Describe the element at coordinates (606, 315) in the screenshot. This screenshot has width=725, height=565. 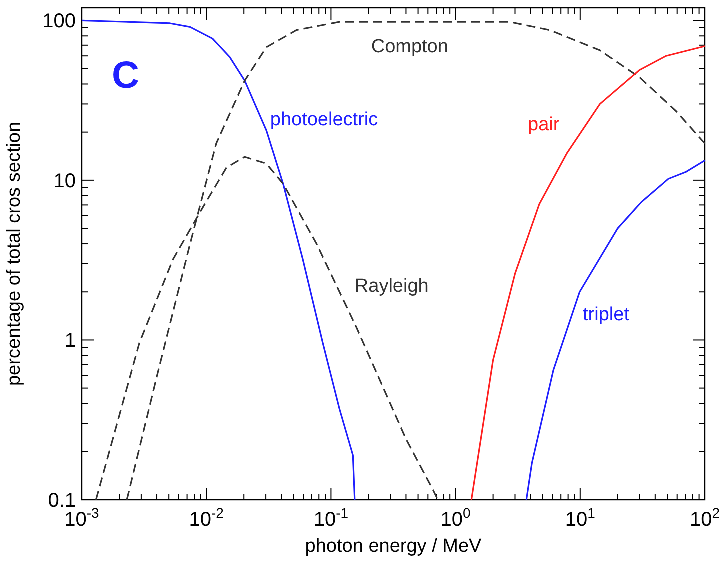
I see `series-label: triplet` at that location.